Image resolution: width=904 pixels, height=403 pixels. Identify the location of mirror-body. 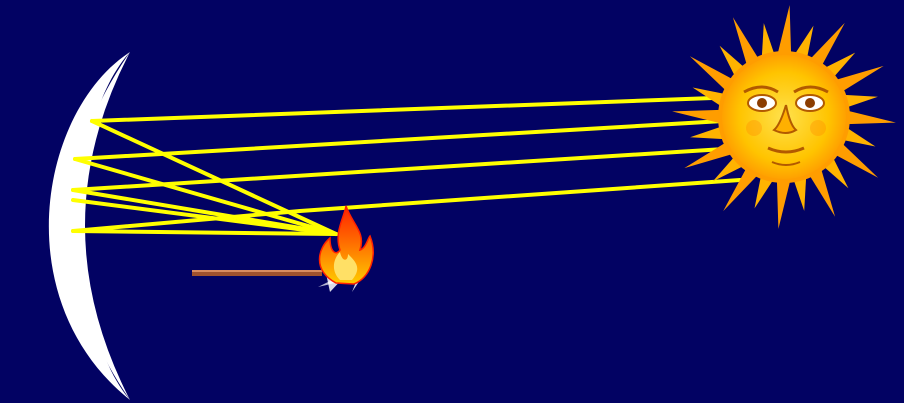
(89, 226).